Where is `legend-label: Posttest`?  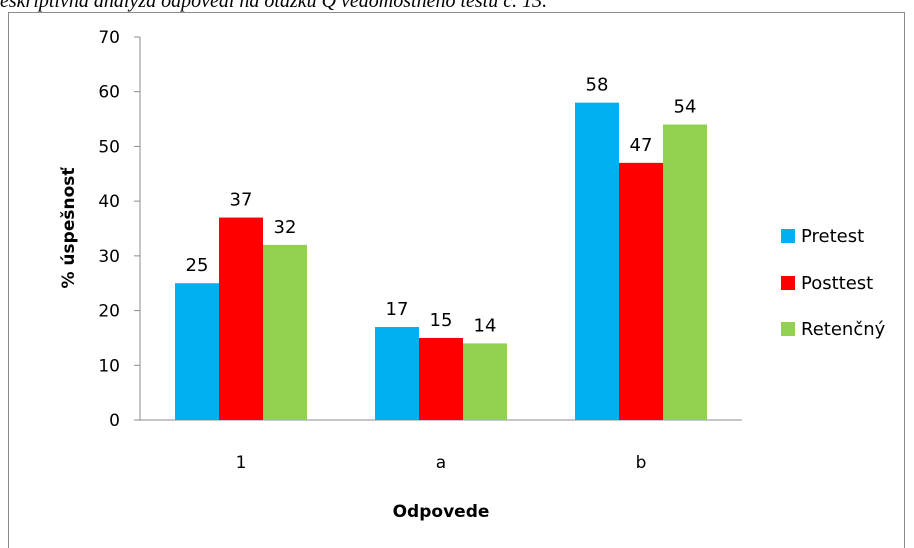
legend-label: Posttest is located at coordinates (837, 283).